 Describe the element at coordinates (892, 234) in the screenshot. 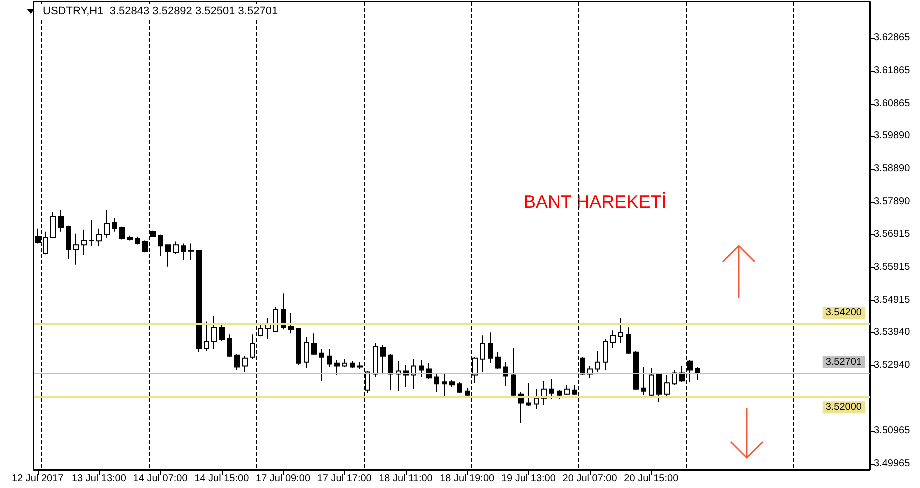

I see `y-tick-label: 3.56915` at that location.